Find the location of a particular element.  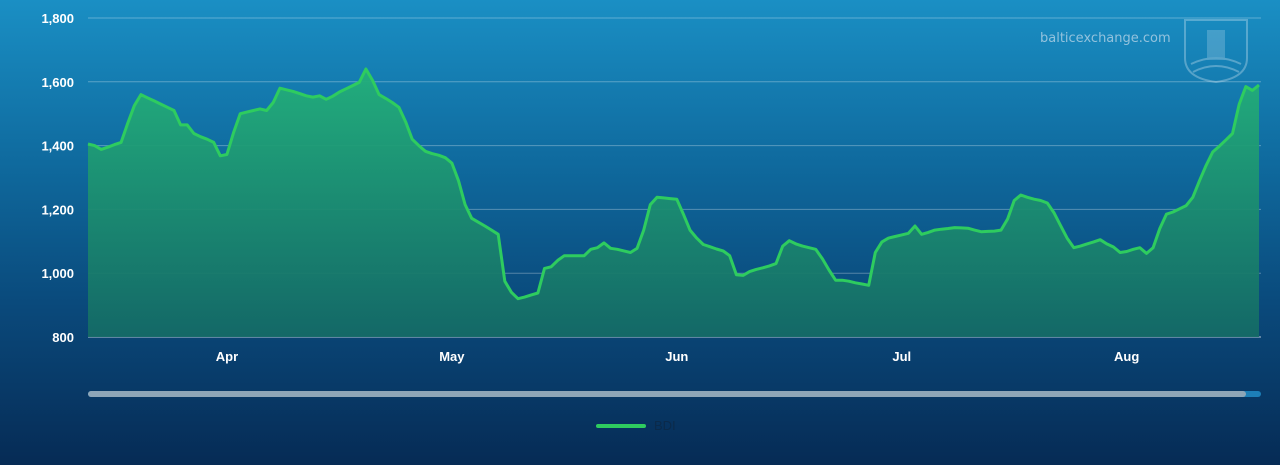

x-axis-ticks: AprMayJunJulAugSep is located at coordinates (678, 356).